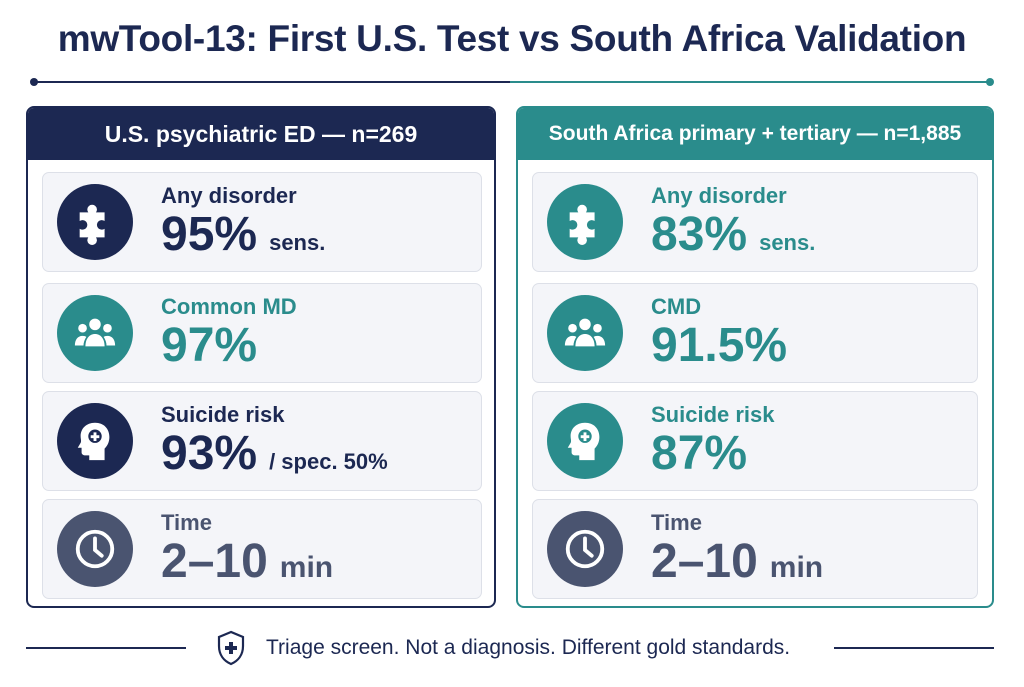  What do you see at coordinates (209, 234) in the screenshot?
I see `card-value: 95%` at bounding box center [209, 234].